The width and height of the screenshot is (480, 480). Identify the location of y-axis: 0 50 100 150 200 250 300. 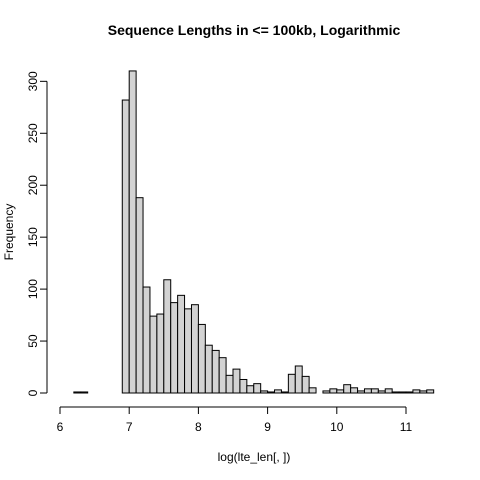
(37, 233).